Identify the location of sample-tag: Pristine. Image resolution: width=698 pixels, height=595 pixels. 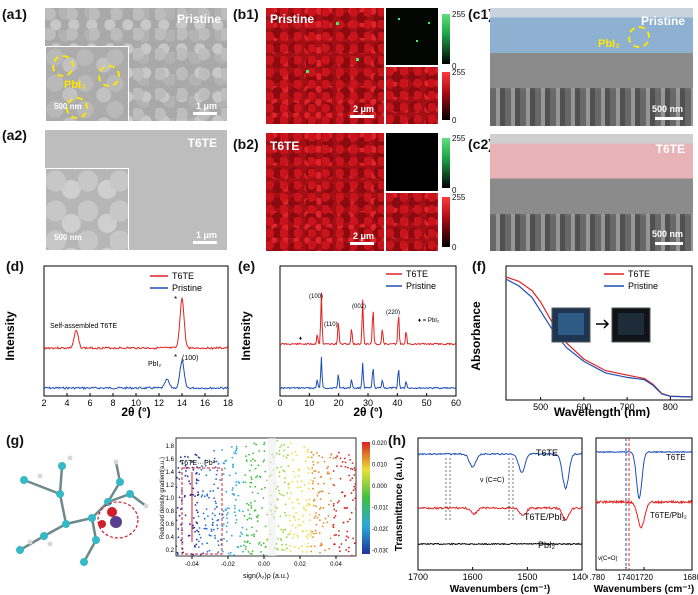
(198, 19).